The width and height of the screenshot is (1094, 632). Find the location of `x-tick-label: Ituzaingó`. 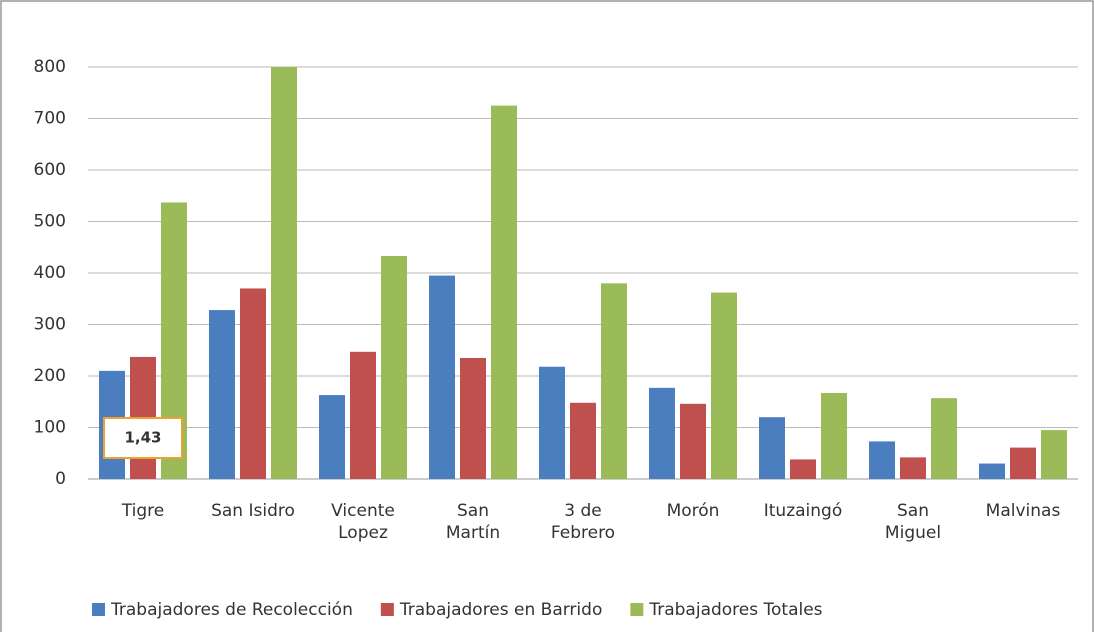

x-tick-label: Ituzaingó is located at coordinates (803, 511).